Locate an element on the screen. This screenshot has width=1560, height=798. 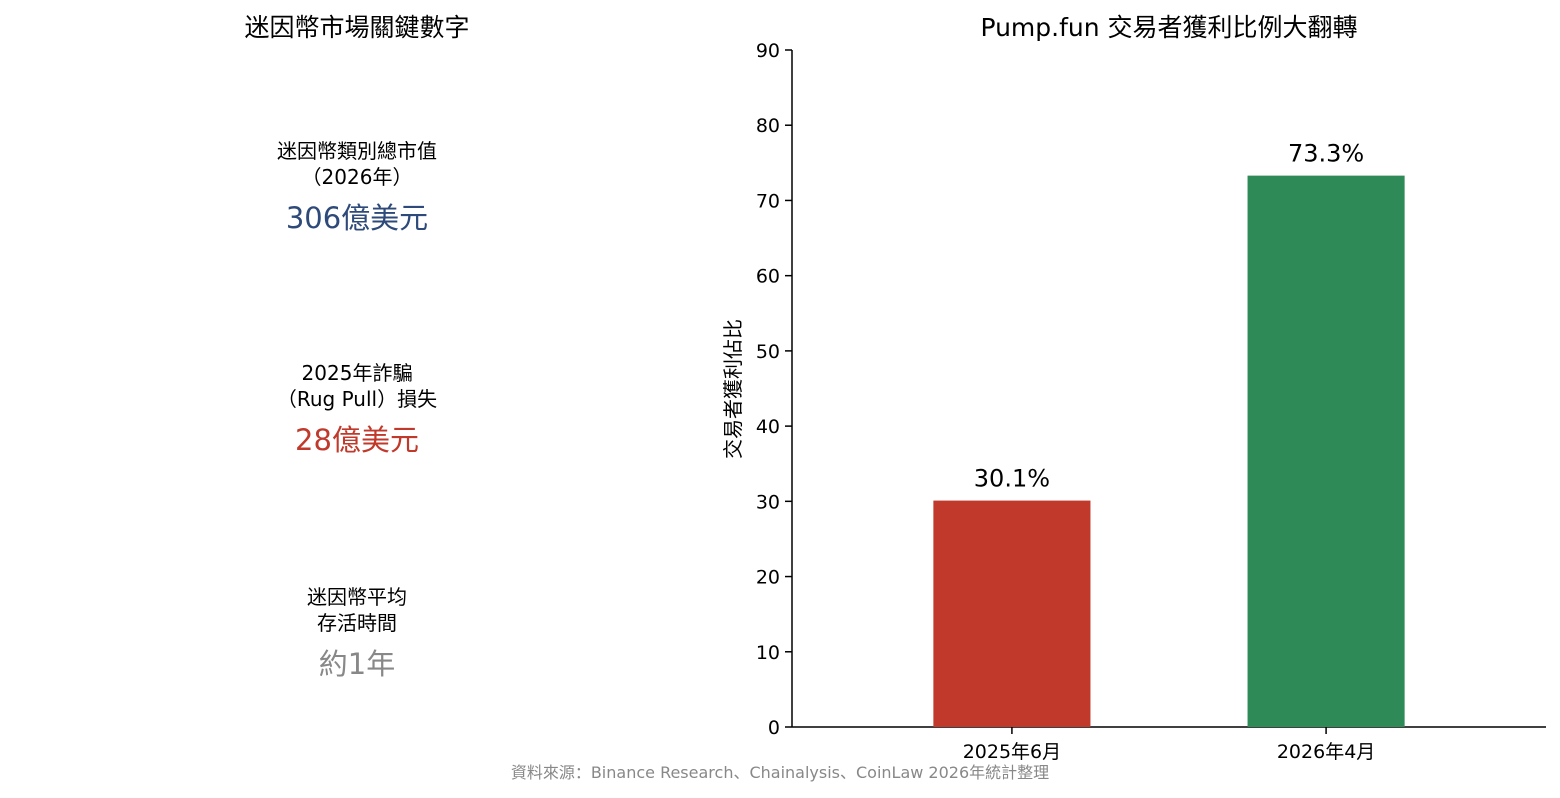
metric-market-cap-value: 306億美元 is located at coordinates (357, 218).